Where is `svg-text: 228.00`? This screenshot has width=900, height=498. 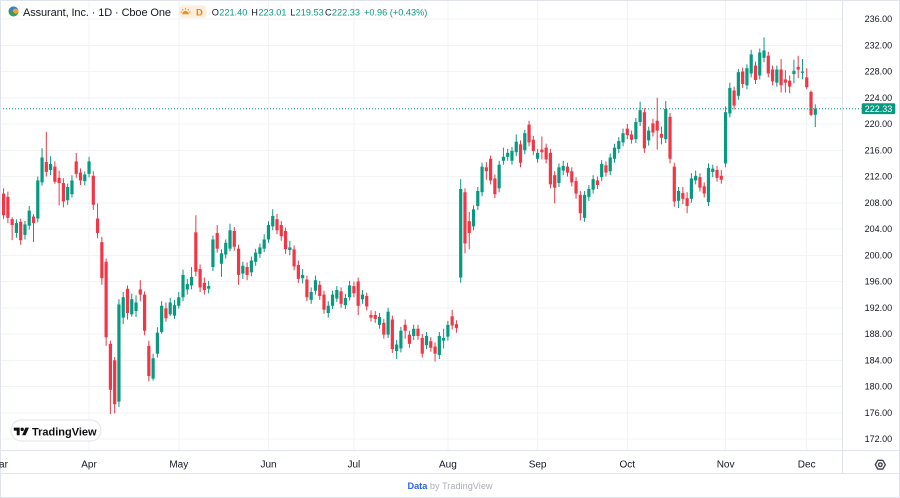
svg-text: 228.00 is located at coordinates (879, 72).